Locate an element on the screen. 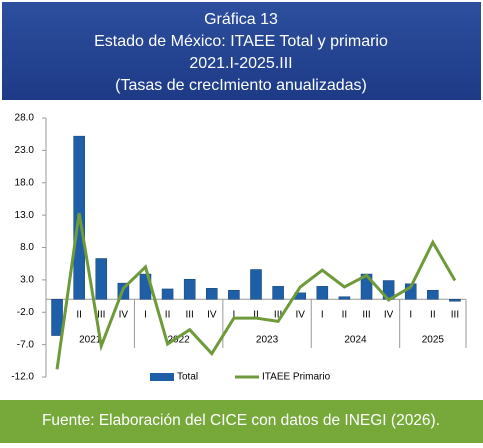 This screenshot has width=483, height=448. y-tick-label: -12.0 is located at coordinates (22, 377).